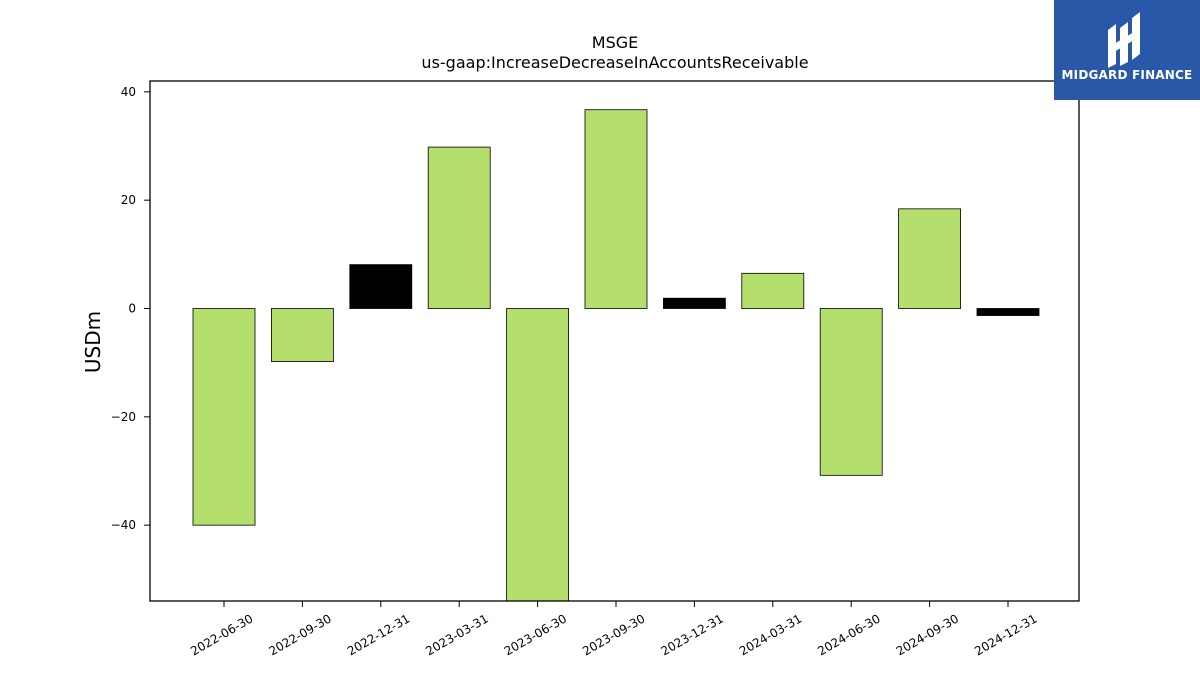  What do you see at coordinates (615, 42) in the screenshot?
I see `chart-title: MSGE` at bounding box center [615, 42].